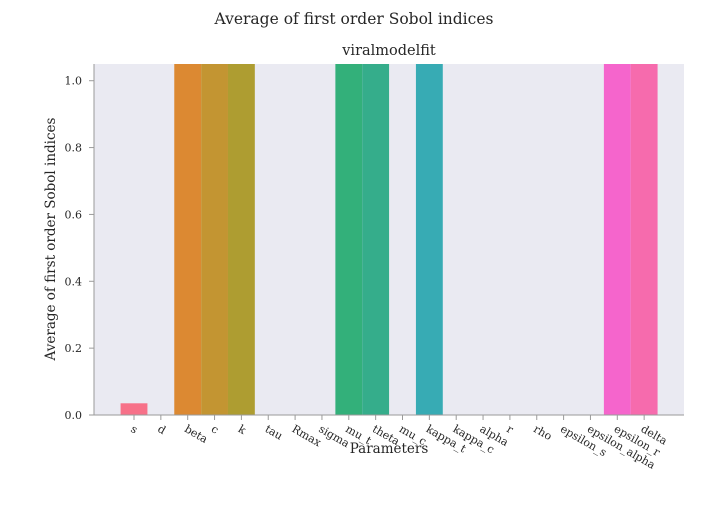 The height and width of the screenshot is (531, 708). I want to click on y-tick-label: 0.2, so click(74, 348).